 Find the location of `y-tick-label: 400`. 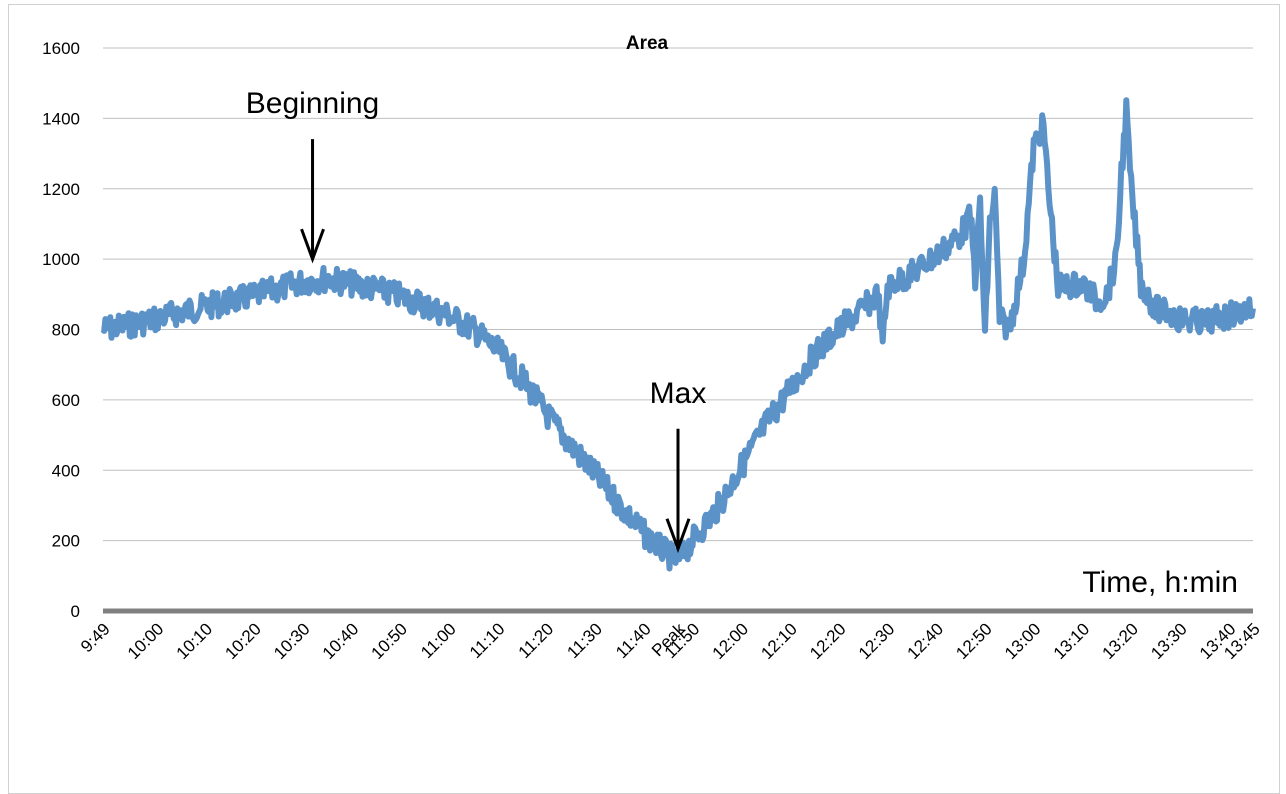

y-tick-label: 400 is located at coordinates (66, 470).